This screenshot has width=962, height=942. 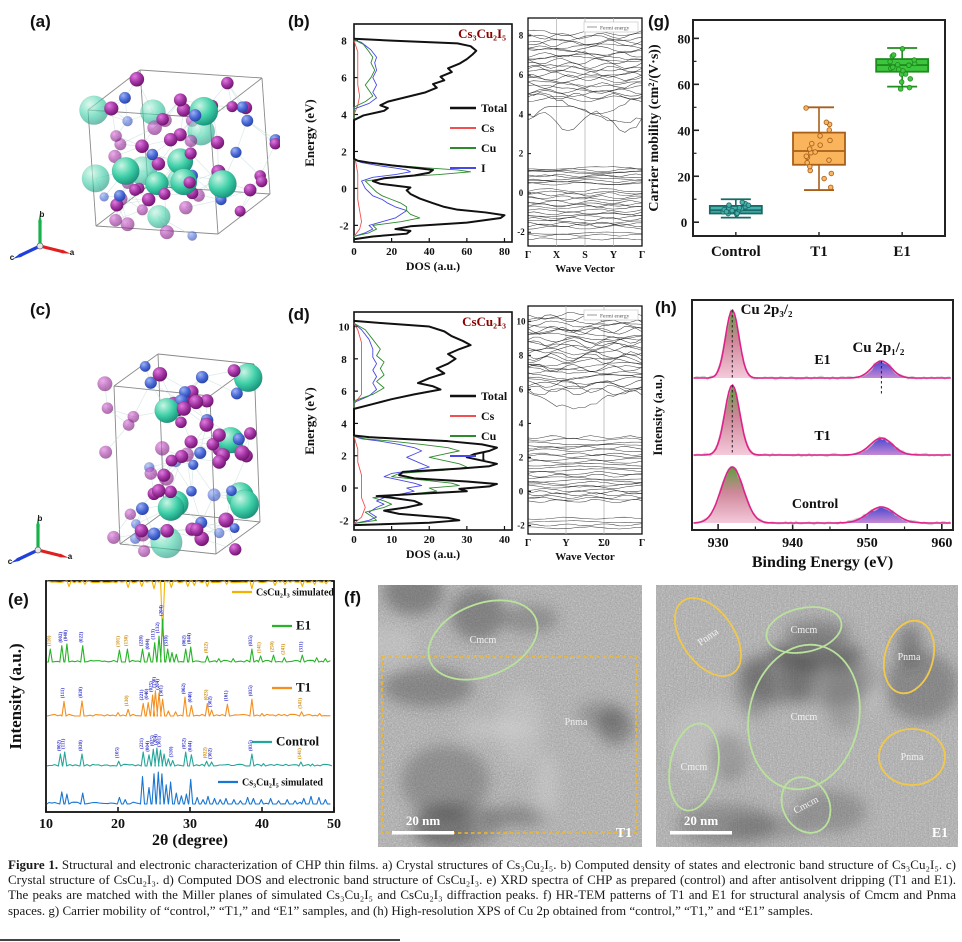 I want to click on label: 4, so click(x=344, y=424).